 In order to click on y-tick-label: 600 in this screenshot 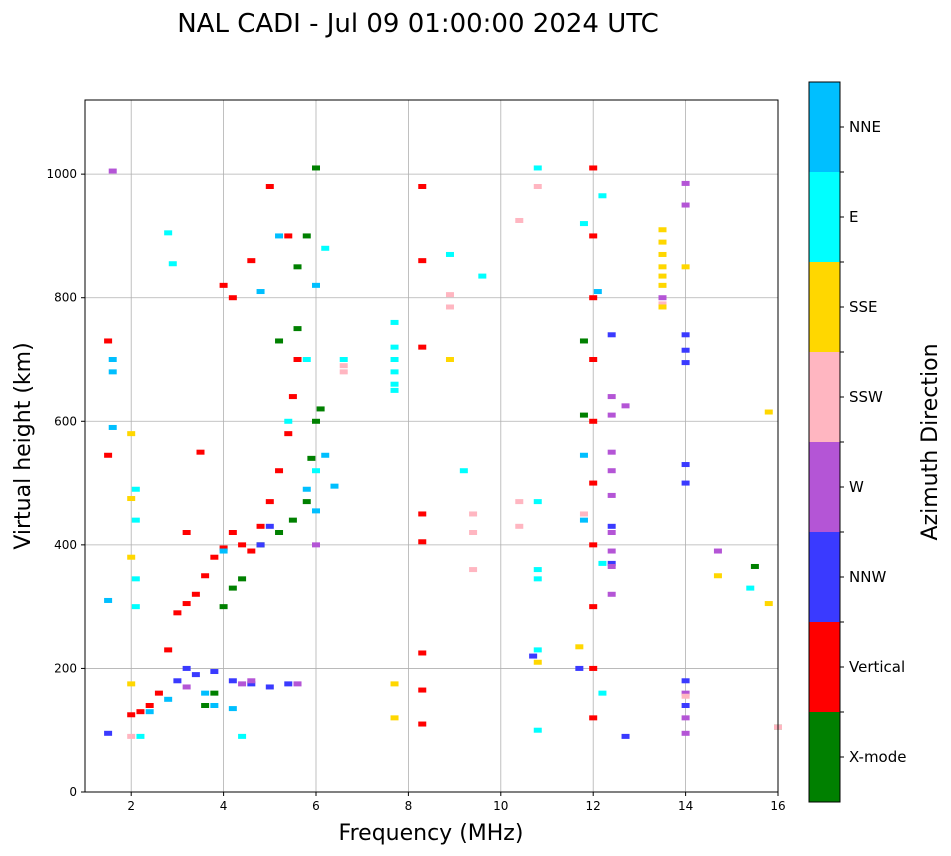, I will do `click(65, 421)`.